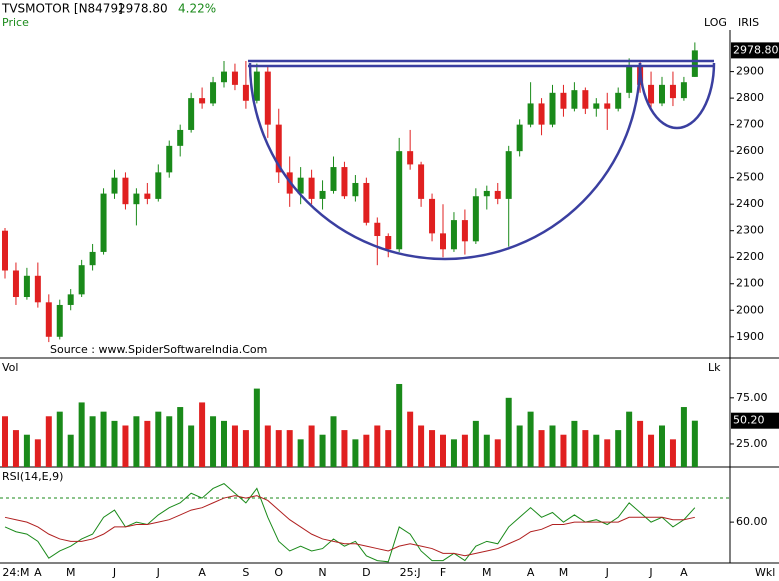  What do you see at coordinates (749, 420) in the screenshot?
I see `last-volume: 50.20` at bounding box center [749, 420].